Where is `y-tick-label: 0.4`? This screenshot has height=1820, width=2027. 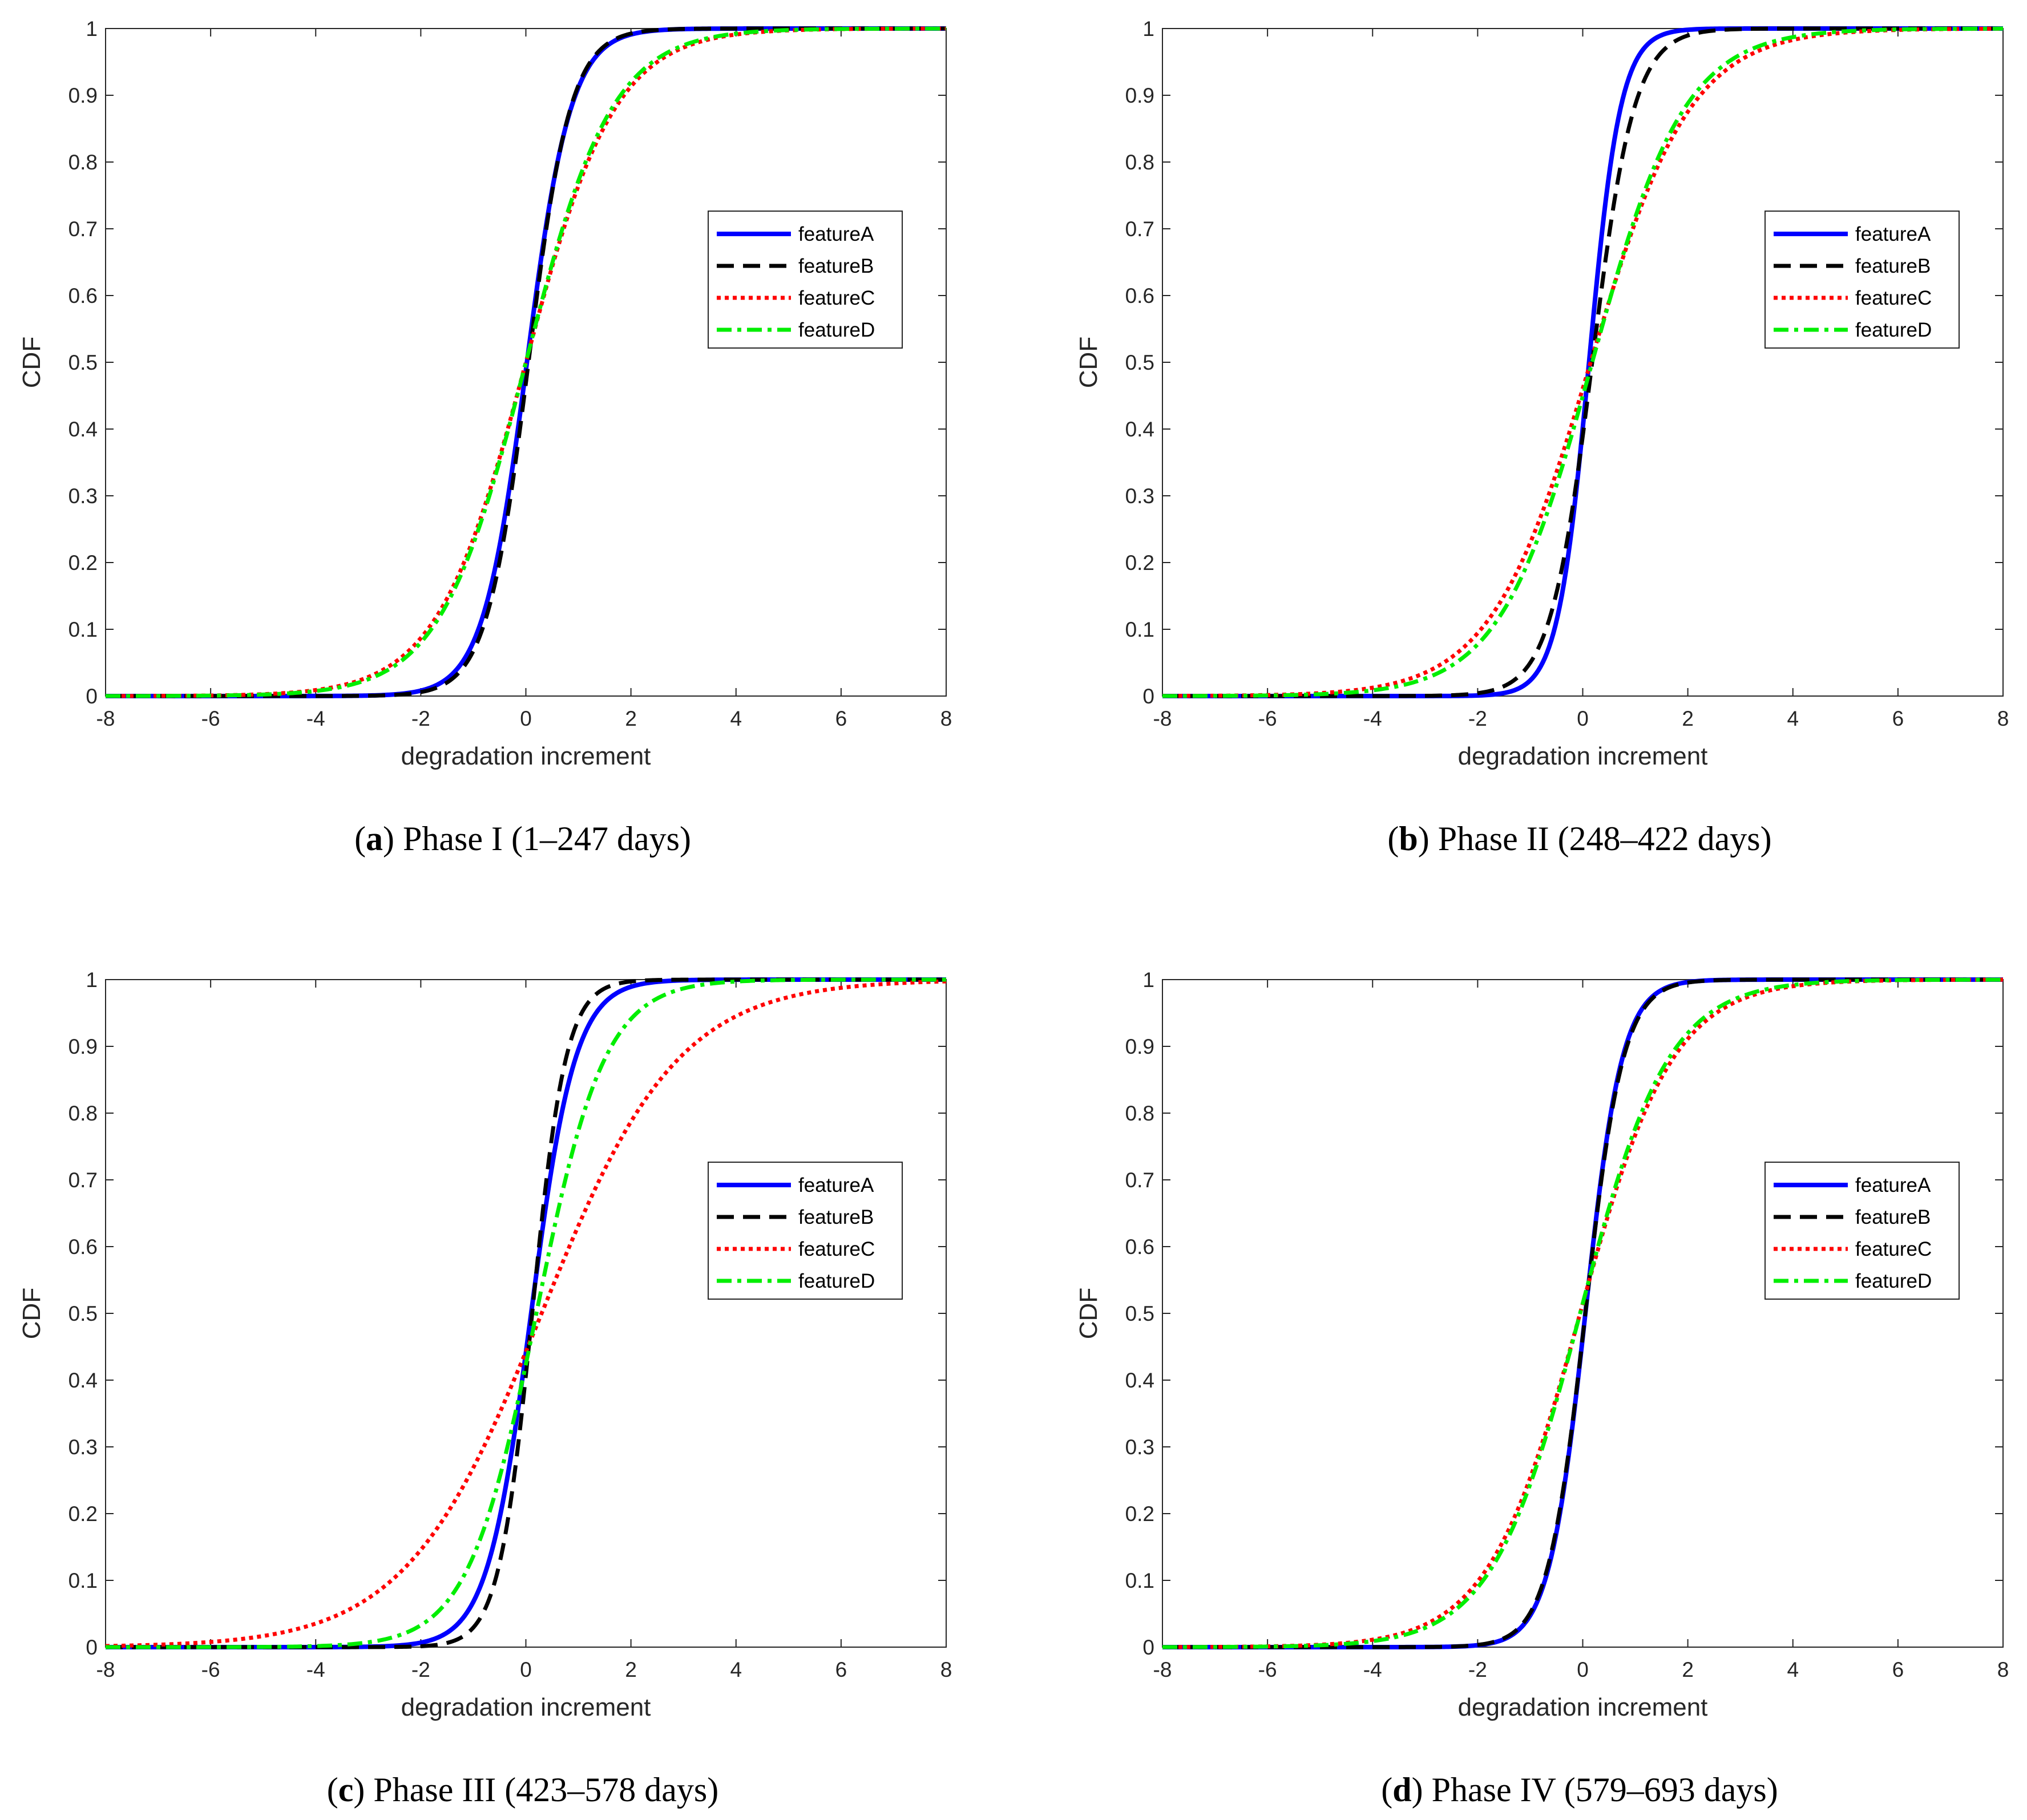 y-tick-label: 0.4 is located at coordinates (83, 429).